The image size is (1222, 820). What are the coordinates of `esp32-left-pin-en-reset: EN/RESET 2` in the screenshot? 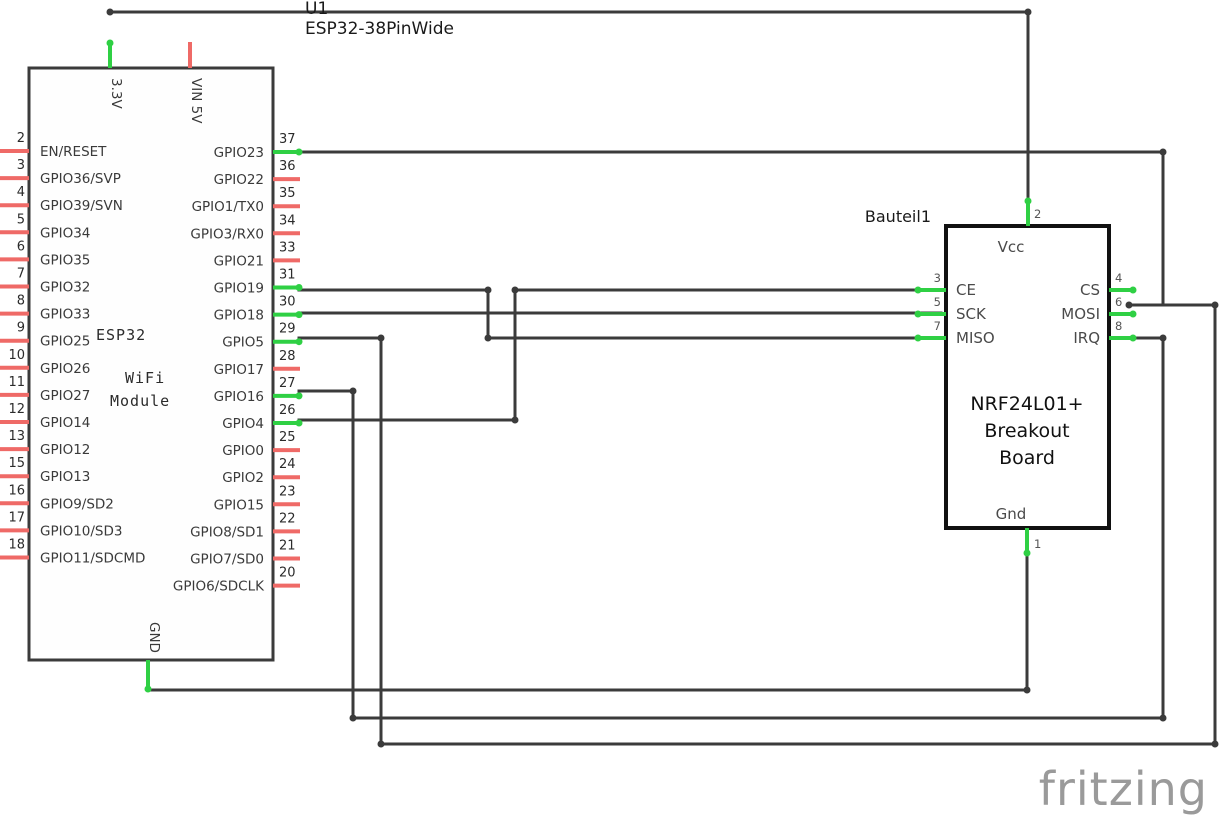 It's located at (53, 145).